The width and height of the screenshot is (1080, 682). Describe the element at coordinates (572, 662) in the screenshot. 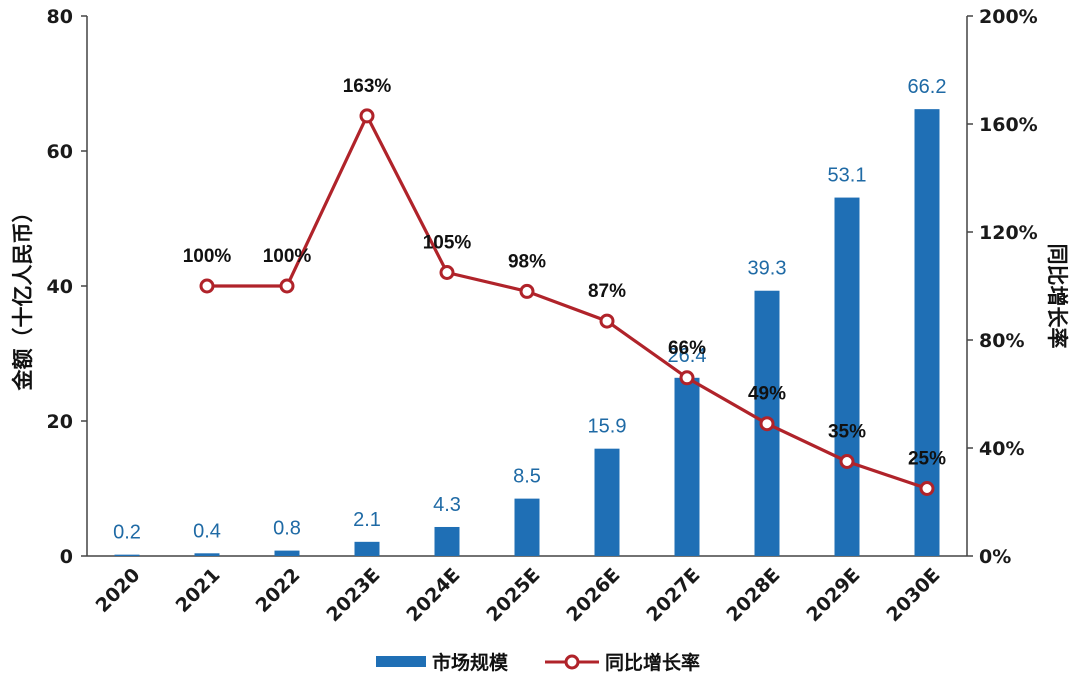

I see `legend-line-marker` at that location.